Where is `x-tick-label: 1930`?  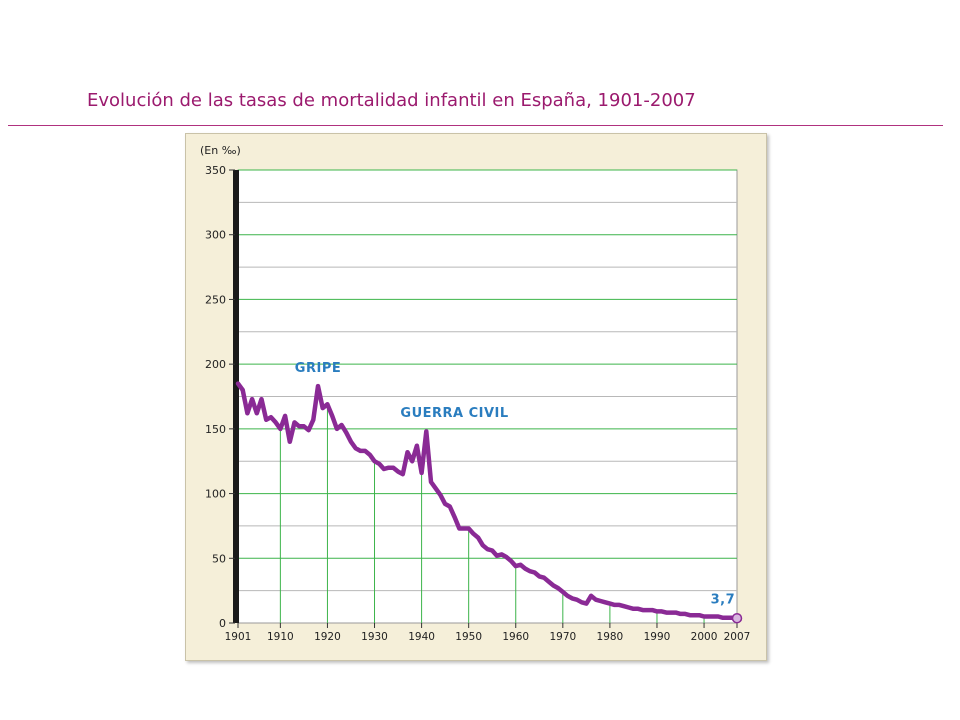 x-tick-label: 1930 is located at coordinates (374, 637).